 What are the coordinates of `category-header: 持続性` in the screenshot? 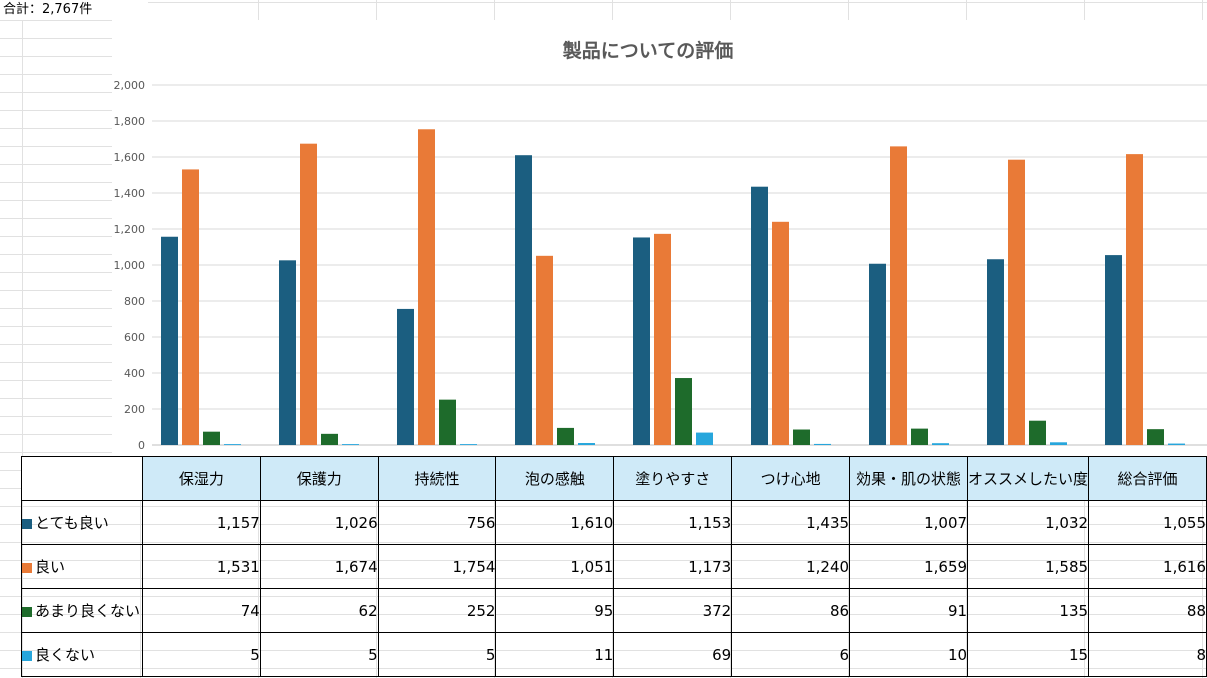 It's located at (437, 478).